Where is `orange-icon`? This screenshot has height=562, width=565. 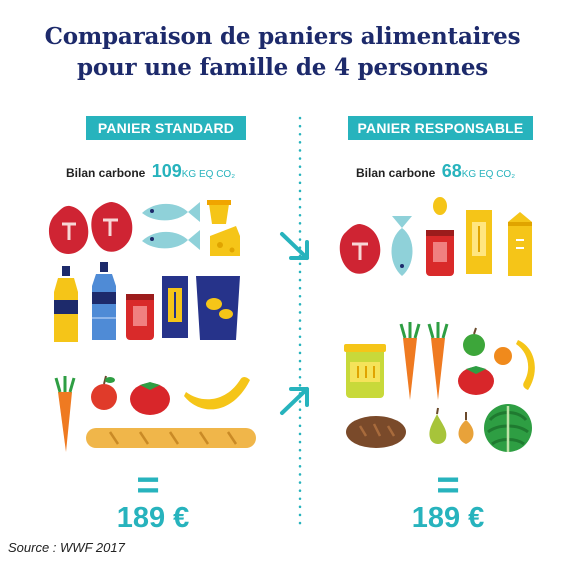
orange-icon is located at coordinates (503, 356).